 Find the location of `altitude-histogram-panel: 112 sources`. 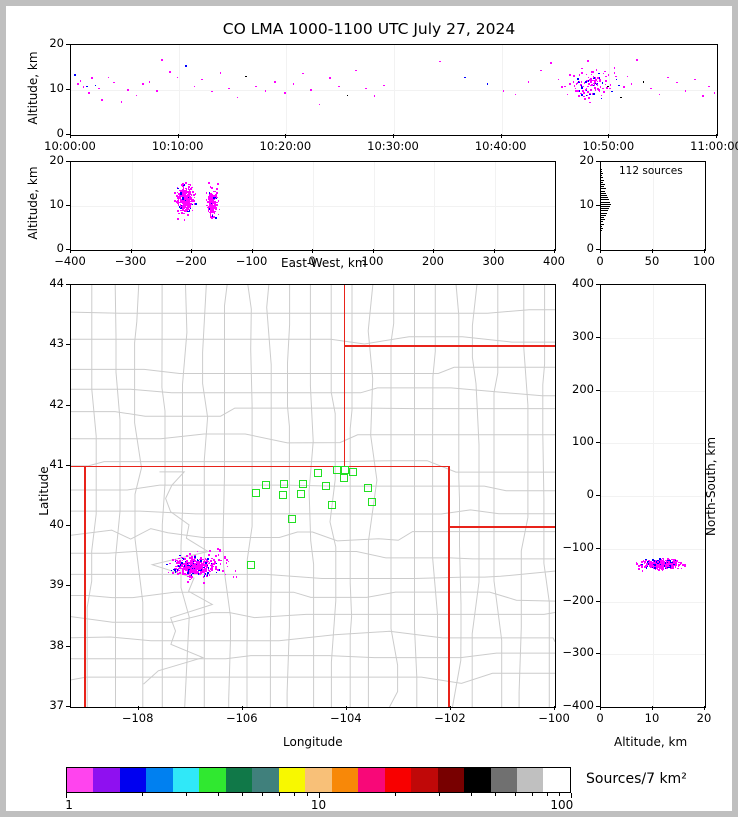

altitude-histogram-panel: 112 sources is located at coordinates (653, 206).